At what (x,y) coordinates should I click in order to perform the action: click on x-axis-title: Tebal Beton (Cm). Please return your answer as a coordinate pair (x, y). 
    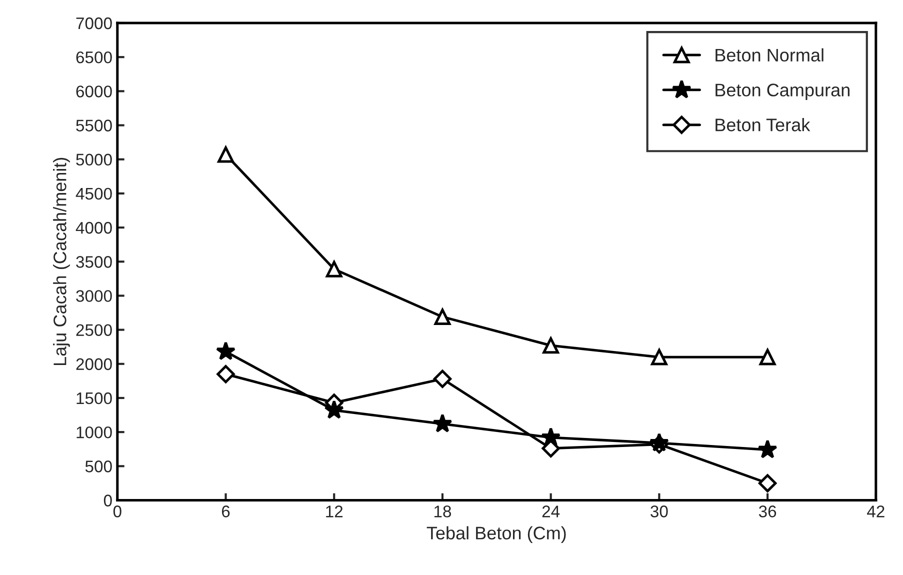
    Looking at the image, I should click on (496, 535).